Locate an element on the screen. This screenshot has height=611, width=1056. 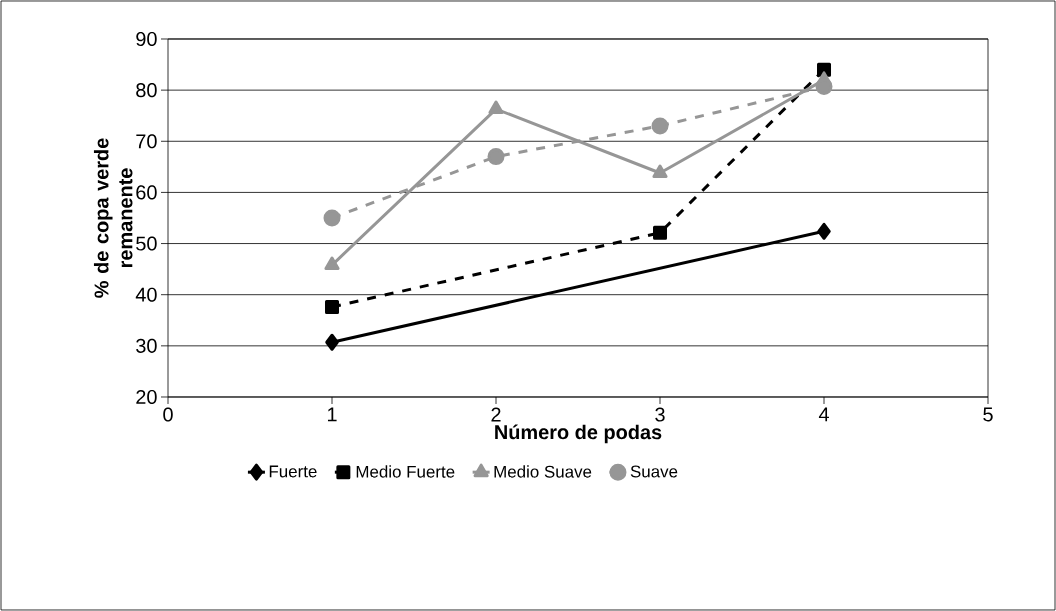
y-tick-label: 70 is located at coordinates (146, 141).